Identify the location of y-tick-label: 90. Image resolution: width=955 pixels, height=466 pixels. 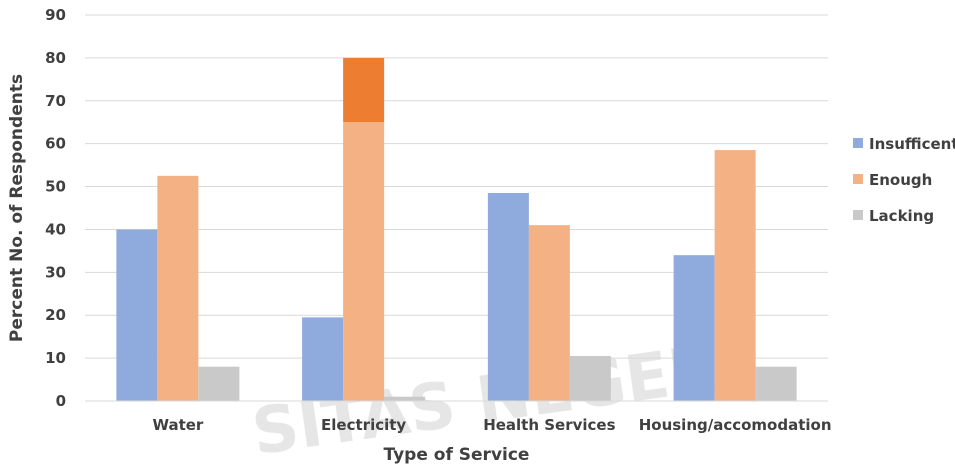
(55, 15).